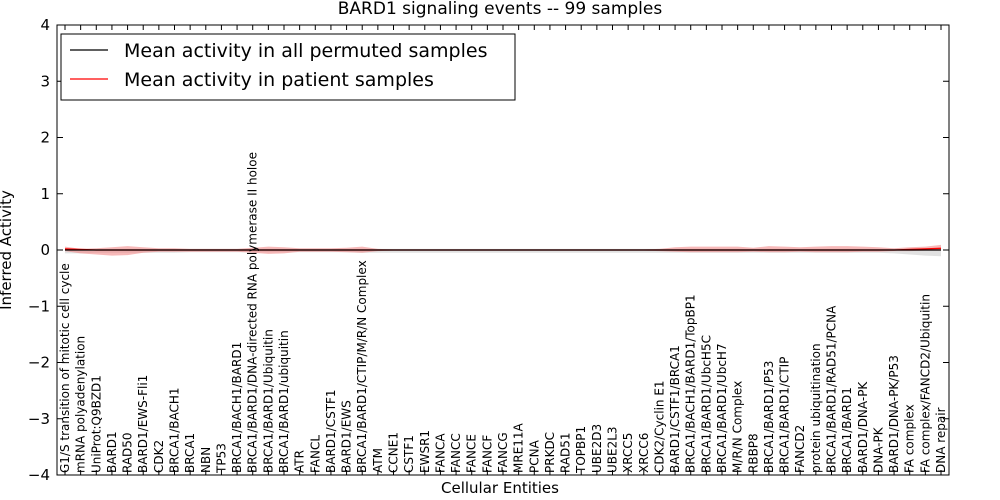  I want to click on legend-label-patient: Mean activity in patient samples, so click(279, 80).